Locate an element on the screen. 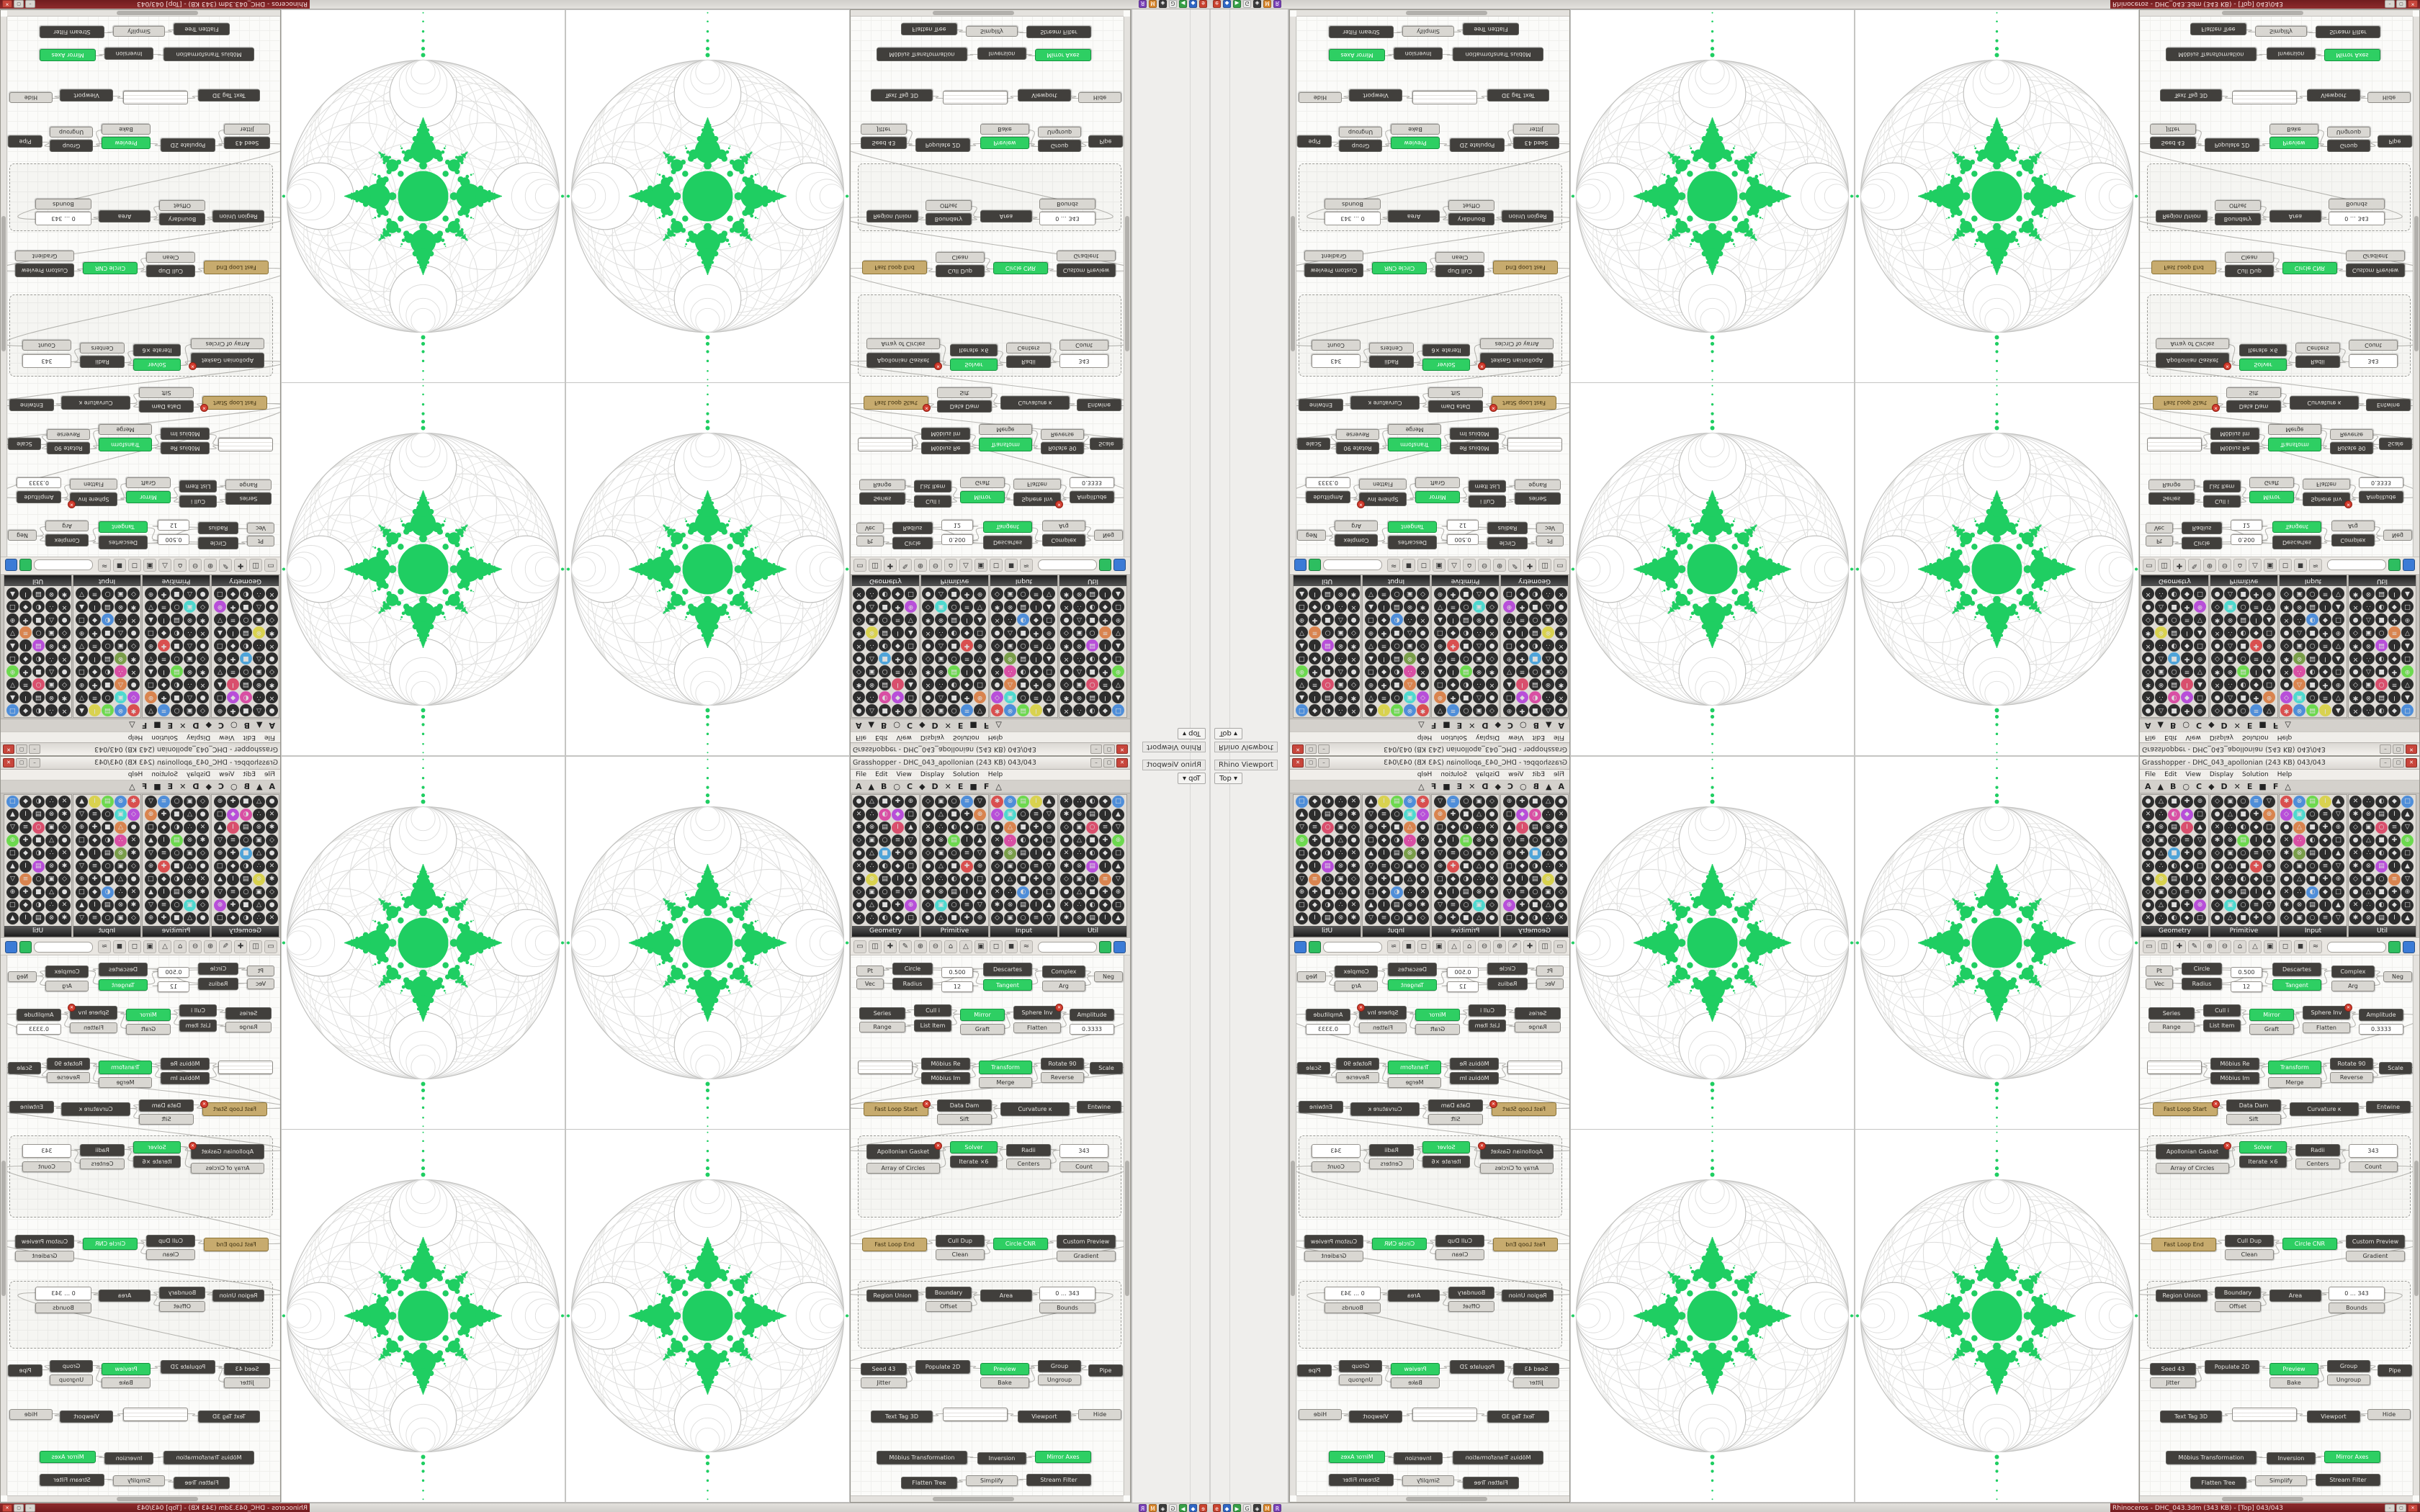 This screenshot has width=2420, height=1512. horizontal-scrollbar is located at coordinates (143, 13).